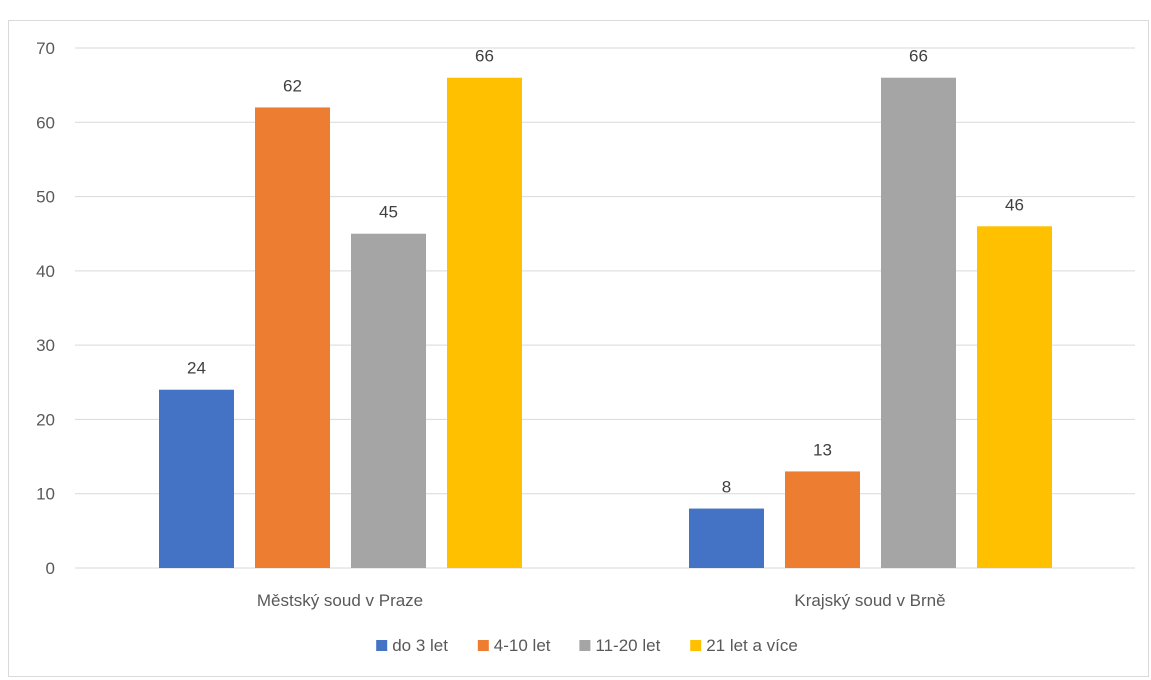  What do you see at coordinates (726, 487) in the screenshot?
I see `data-label: 8` at bounding box center [726, 487].